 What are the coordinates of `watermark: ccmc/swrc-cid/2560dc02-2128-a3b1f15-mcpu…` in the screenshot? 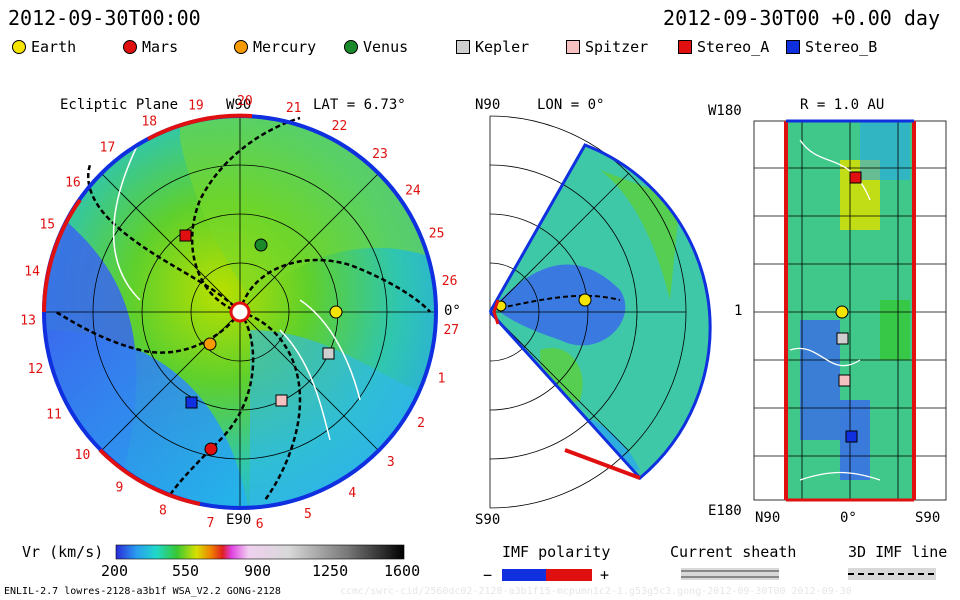 It's located at (596, 591).